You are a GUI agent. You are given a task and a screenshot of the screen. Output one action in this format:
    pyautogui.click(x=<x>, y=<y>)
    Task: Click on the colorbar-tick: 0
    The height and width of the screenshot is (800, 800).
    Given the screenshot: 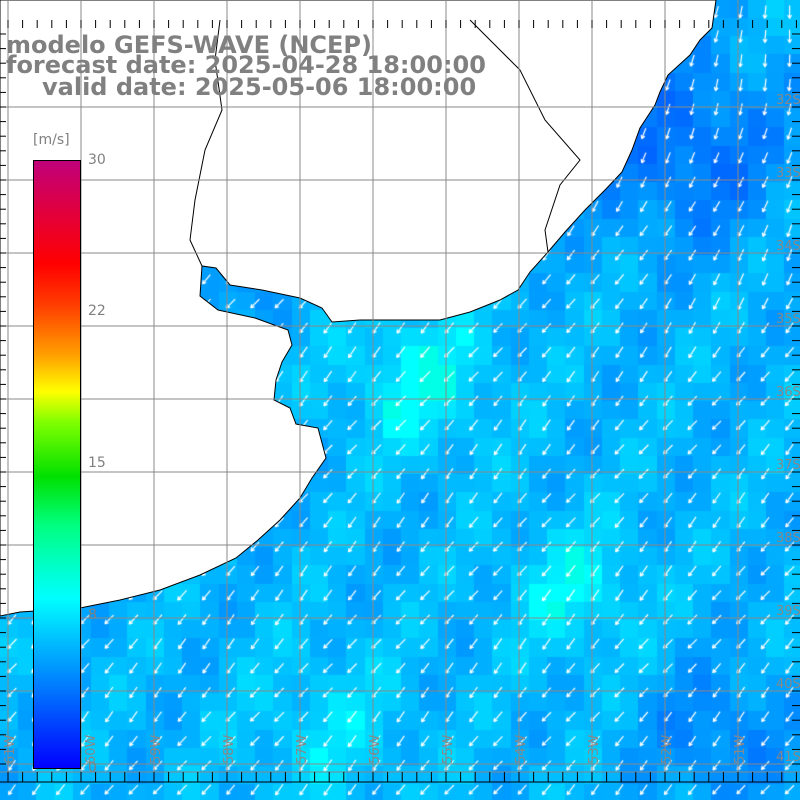 What is the action you would take?
    pyautogui.click(x=92, y=768)
    